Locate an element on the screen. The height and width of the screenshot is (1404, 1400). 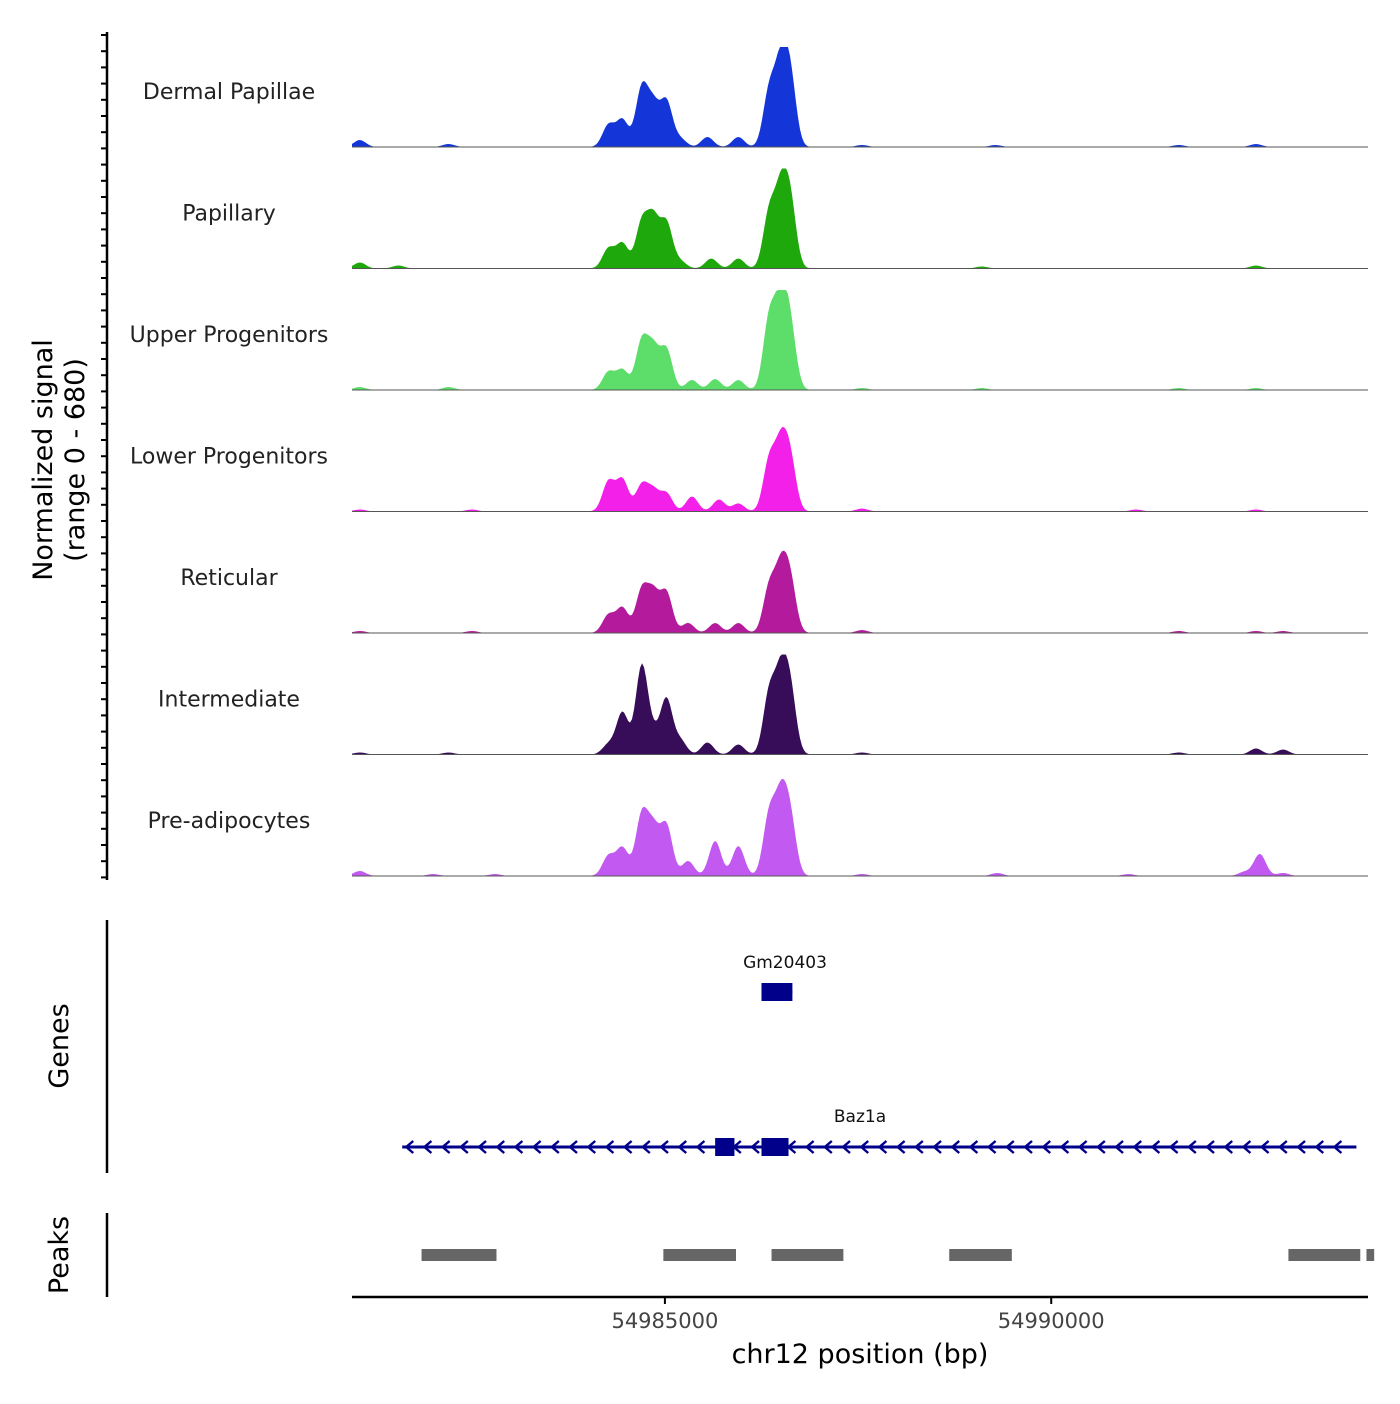
track-label: Lower Progenitors is located at coordinates (229, 457).